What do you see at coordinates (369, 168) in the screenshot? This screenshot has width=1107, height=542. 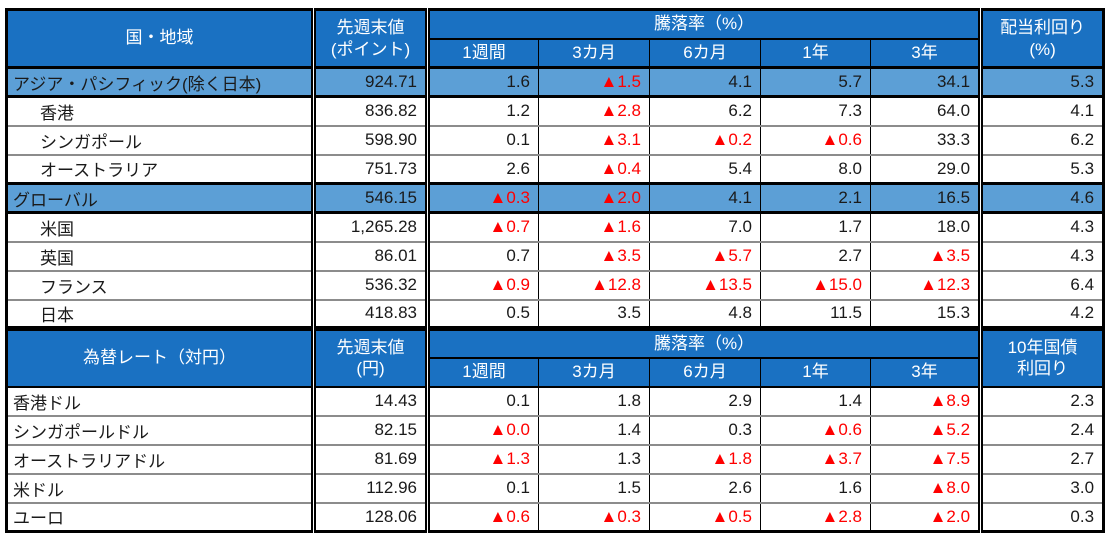 I see `cell-value: 751.73` at bounding box center [369, 168].